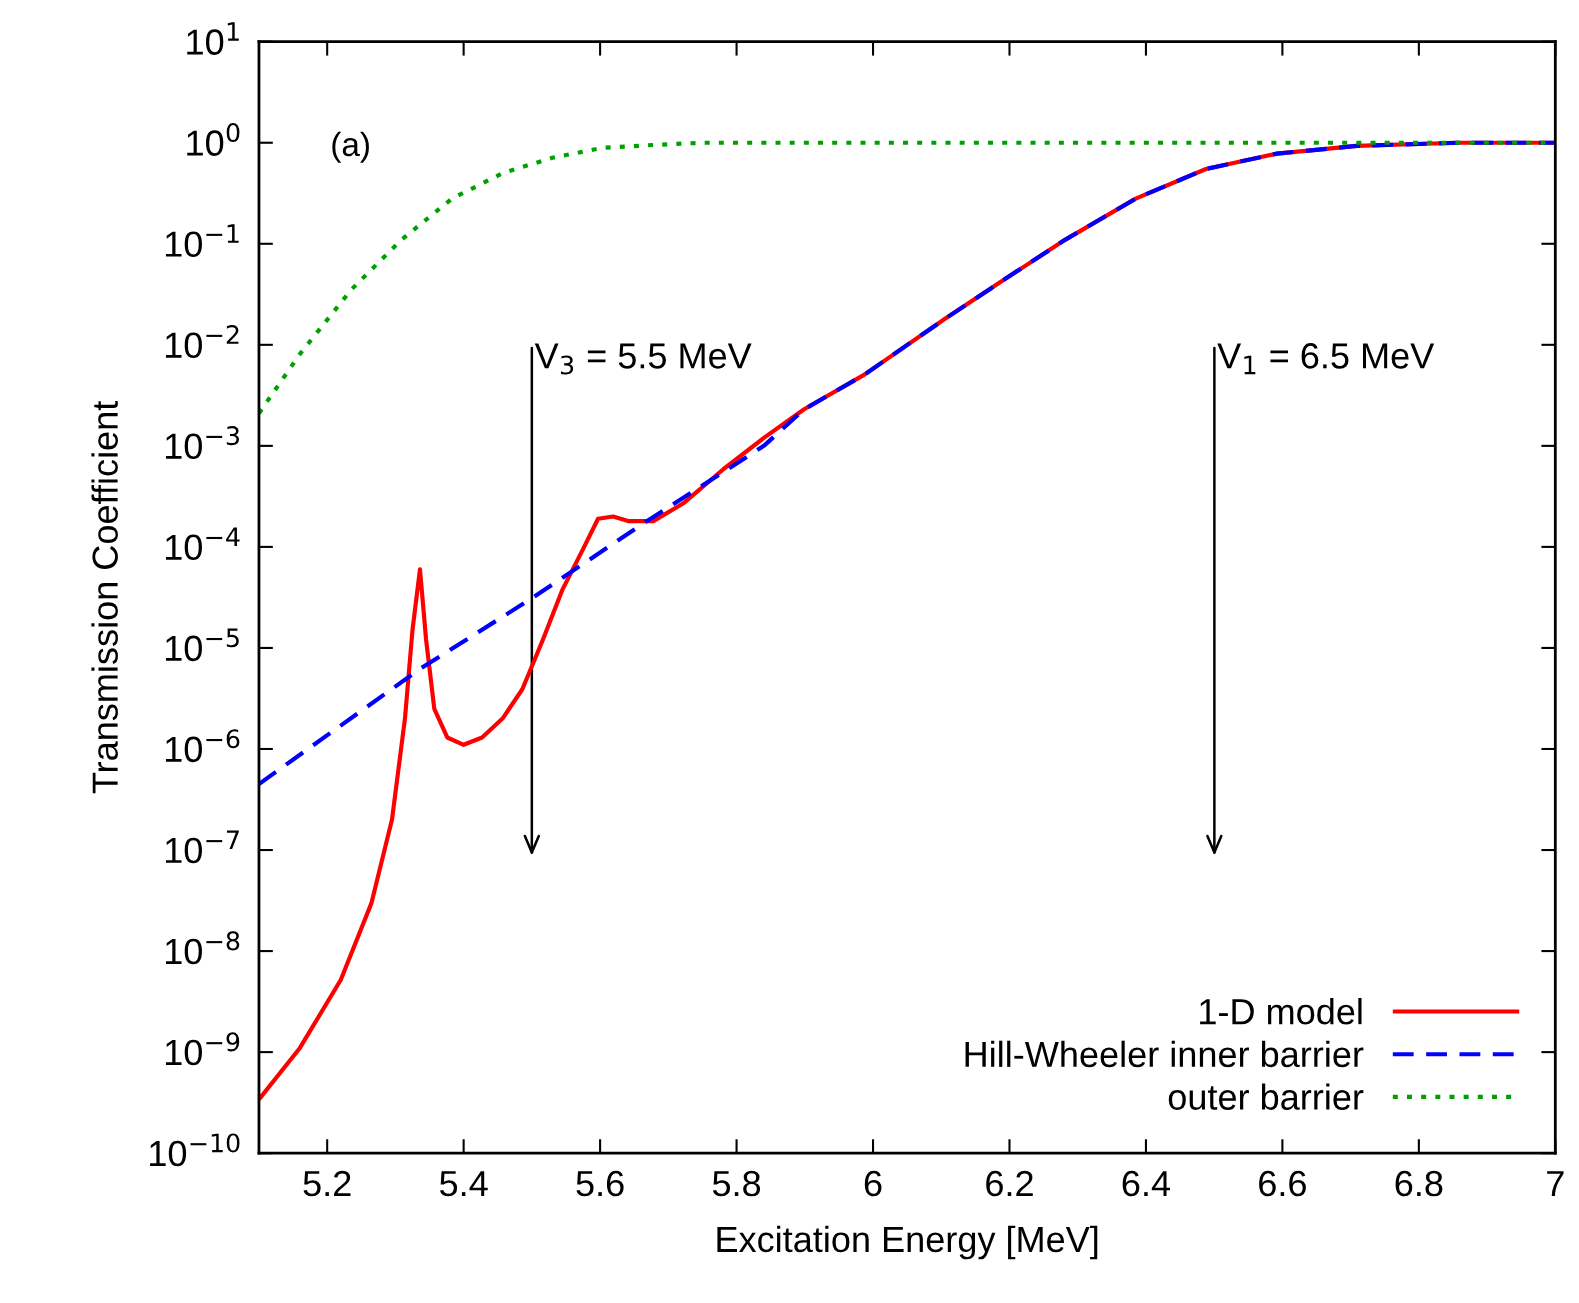 The height and width of the screenshot is (1303, 1579). I want to click on y-axis-title: Transmission Coefficient, so click(104, 597).